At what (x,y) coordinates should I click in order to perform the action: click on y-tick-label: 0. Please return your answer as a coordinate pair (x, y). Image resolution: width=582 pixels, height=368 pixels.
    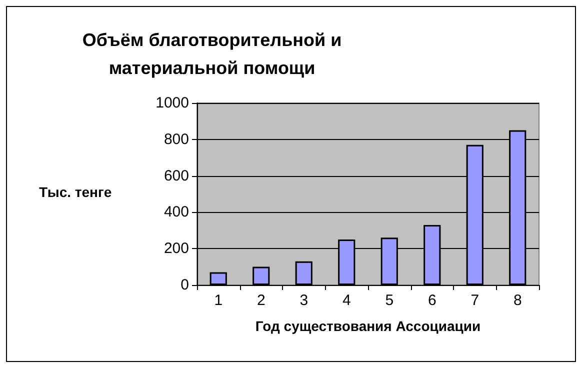
    Looking at the image, I should click on (184, 285).